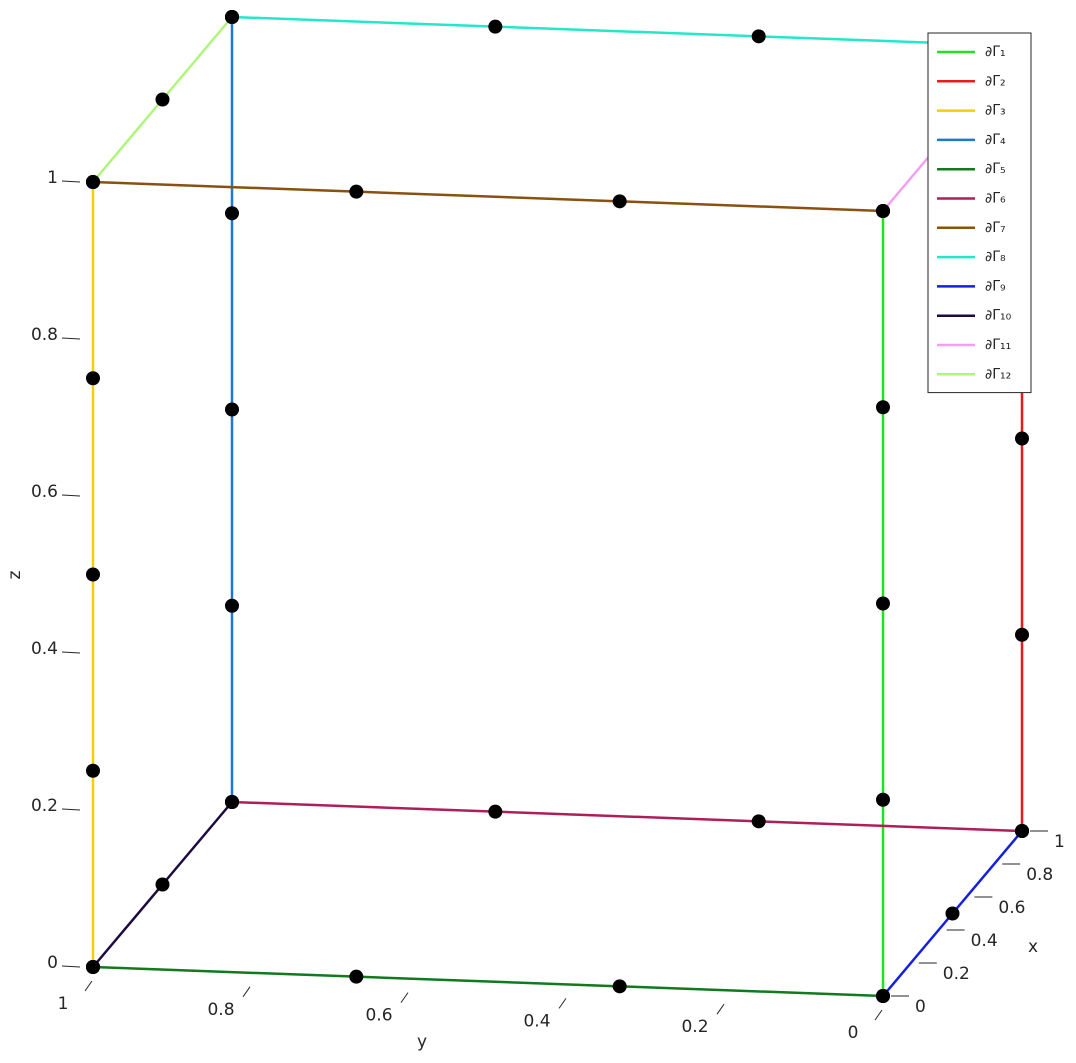 The height and width of the screenshot is (1063, 1076). What do you see at coordinates (63, 1004) in the screenshot?
I see `y-tick-label: 1` at bounding box center [63, 1004].